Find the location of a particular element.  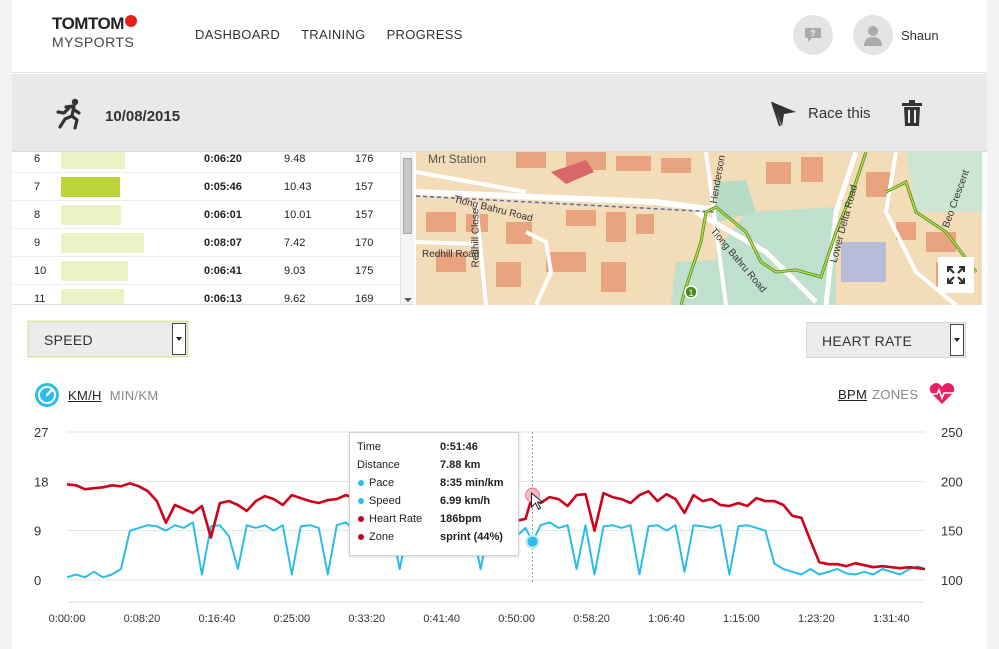

x-tick-label: 0:25:00 is located at coordinates (291, 619).